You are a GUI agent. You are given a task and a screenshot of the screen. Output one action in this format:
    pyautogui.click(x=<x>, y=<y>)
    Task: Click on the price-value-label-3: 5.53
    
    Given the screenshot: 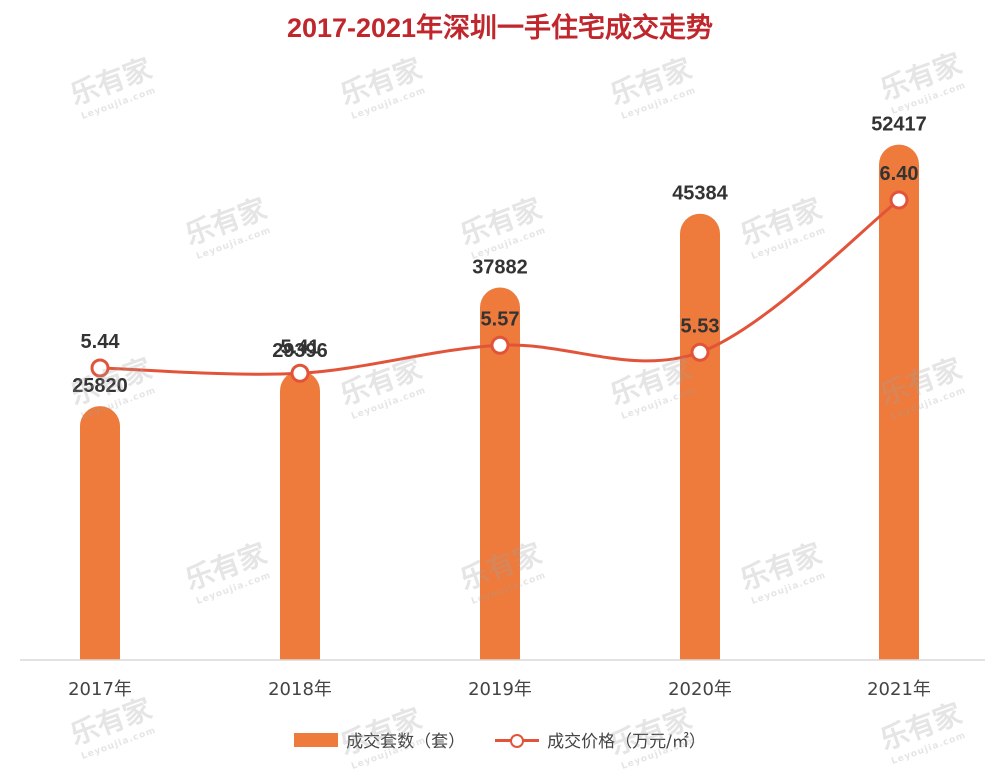 What is the action you would take?
    pyautogui.click(x=700, y=326)
    